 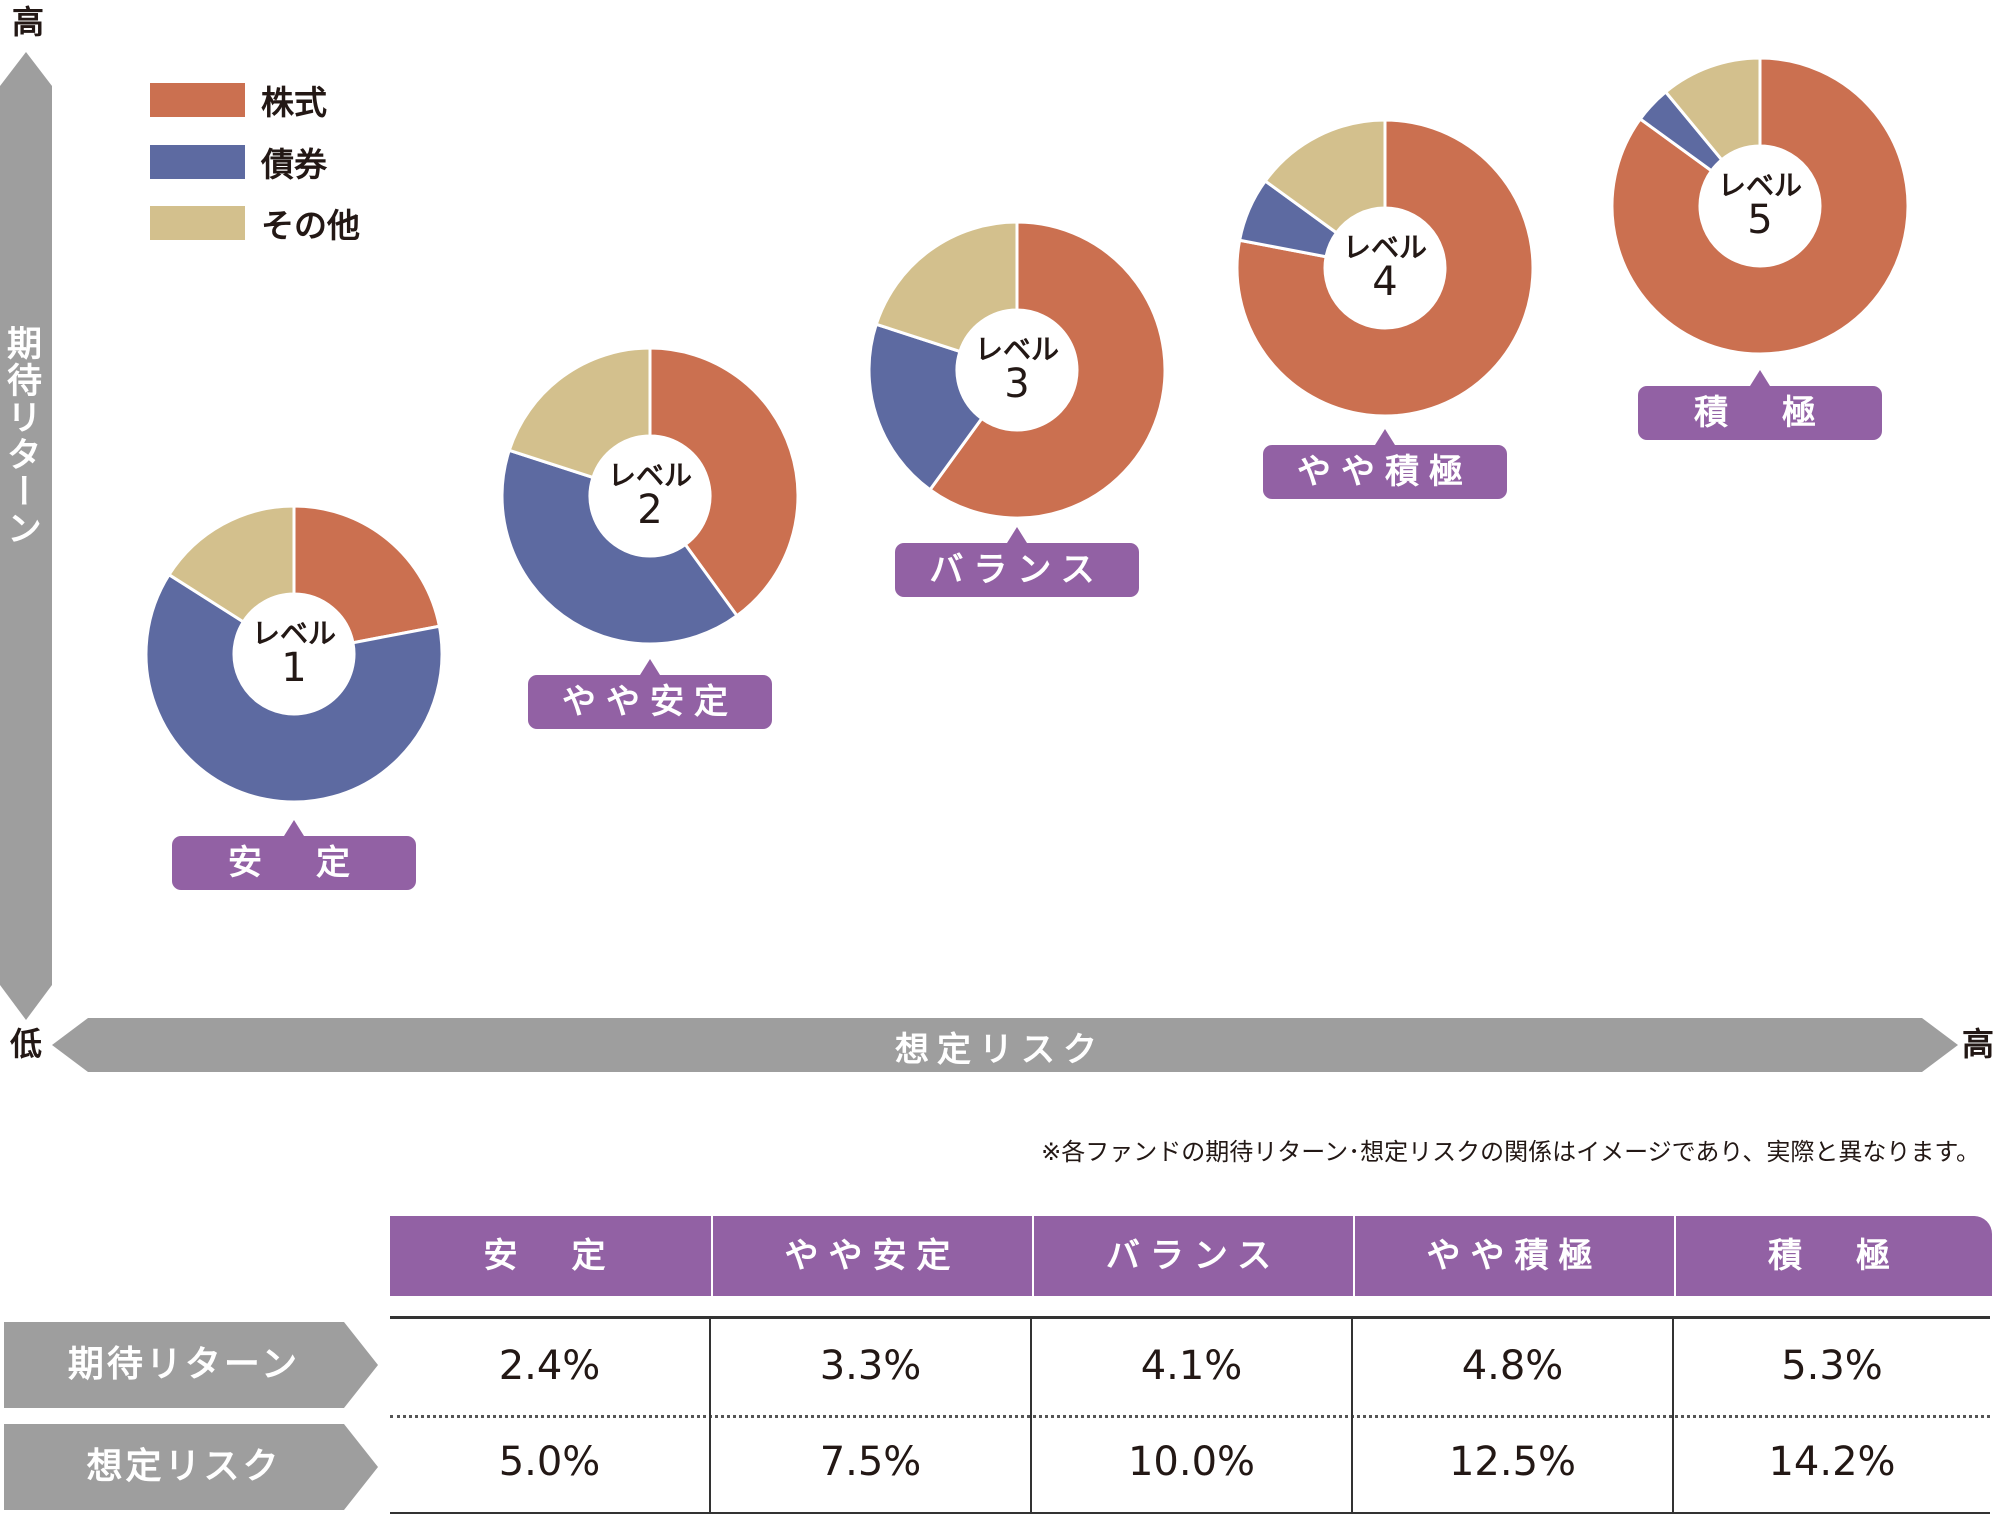 What do you see at coordinates (549, 1256) in the screenshot?
I see `table-header-stable: 安 定` at bounding box center [549, 1256].